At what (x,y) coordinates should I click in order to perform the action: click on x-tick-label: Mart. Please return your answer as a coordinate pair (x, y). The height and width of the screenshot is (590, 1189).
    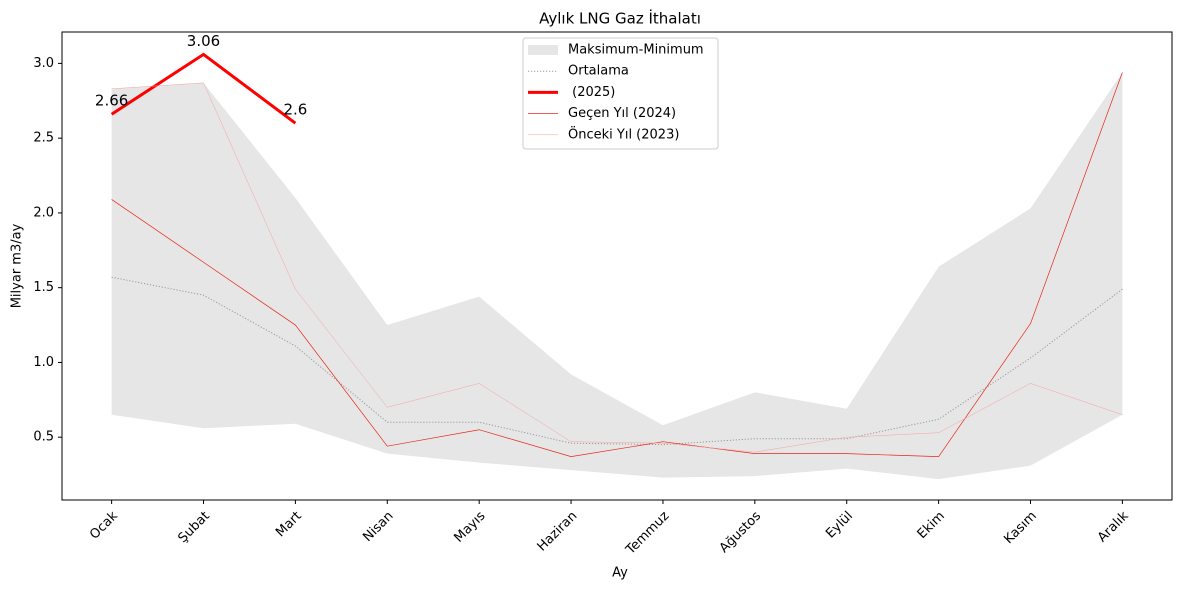
    Looking at the image, I should click on (289, 525).